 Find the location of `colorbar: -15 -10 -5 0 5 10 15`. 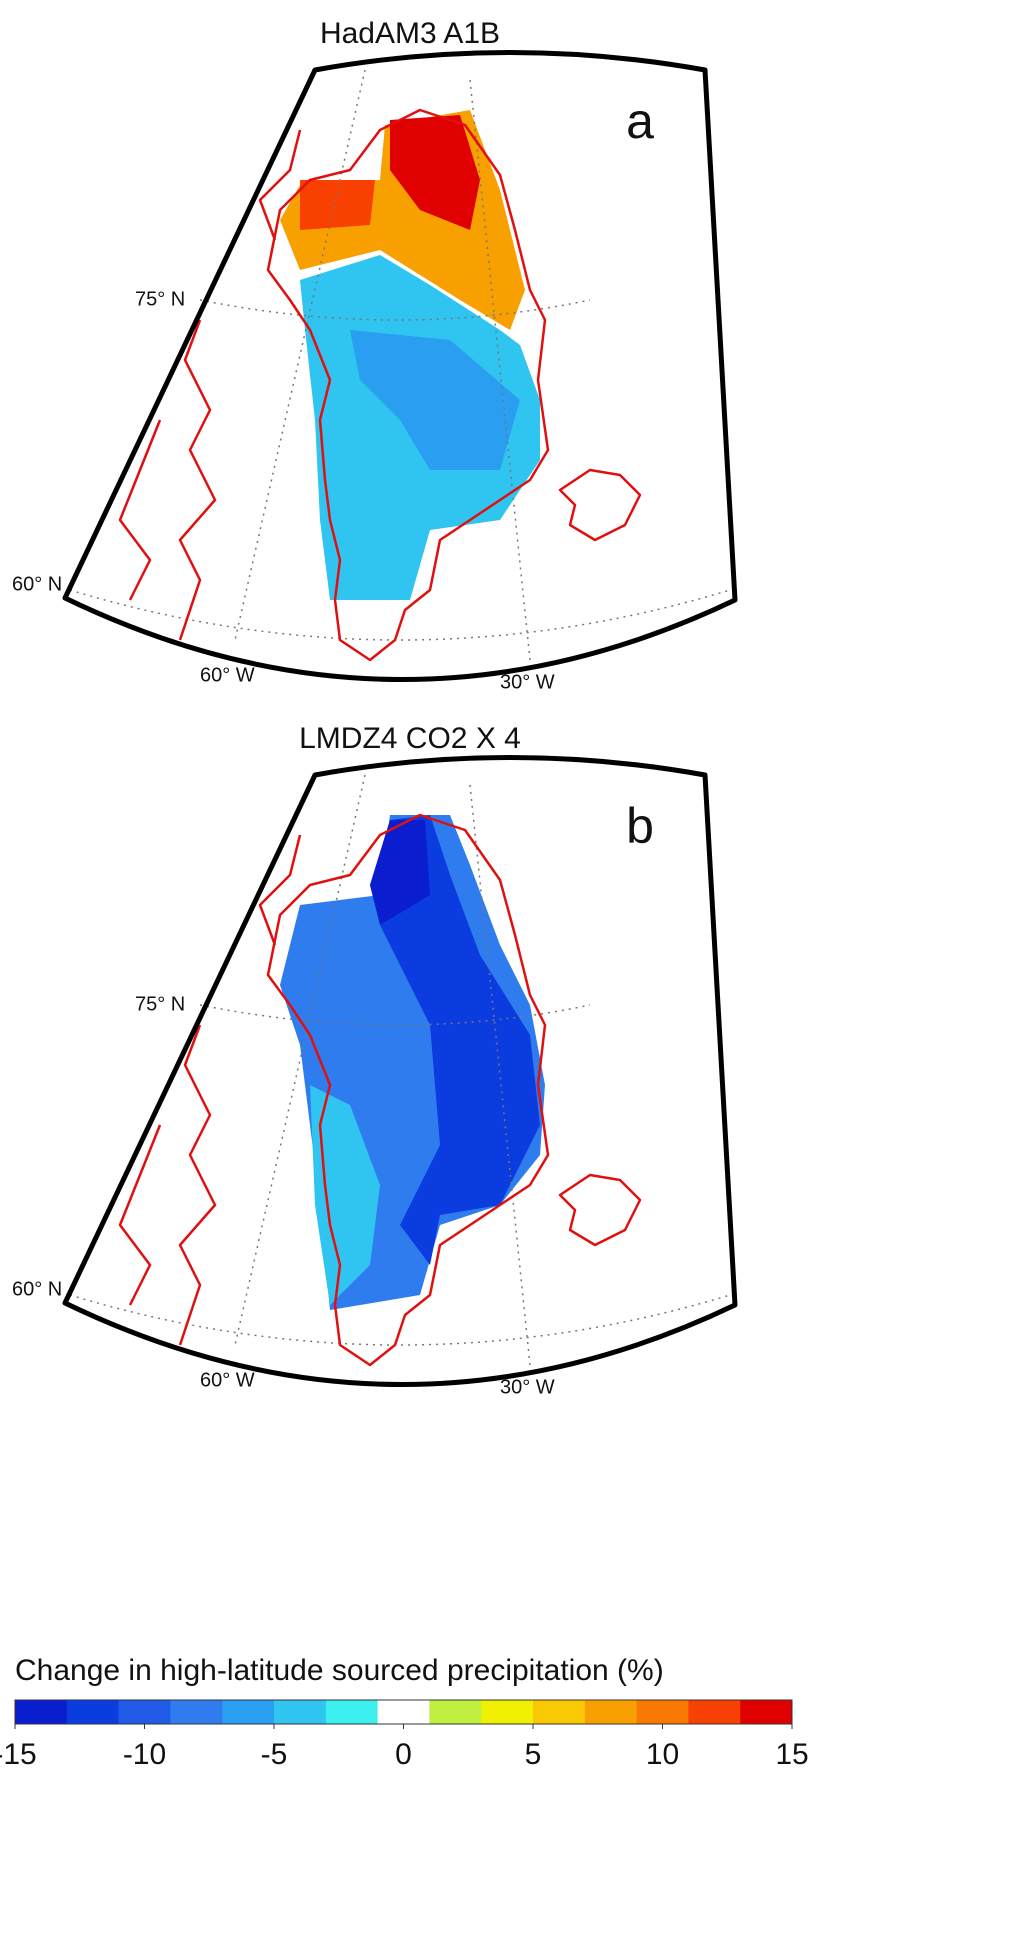

colorbar: -15 -10 -5 0 5 10 15 is located at coordinates (404, 1735).